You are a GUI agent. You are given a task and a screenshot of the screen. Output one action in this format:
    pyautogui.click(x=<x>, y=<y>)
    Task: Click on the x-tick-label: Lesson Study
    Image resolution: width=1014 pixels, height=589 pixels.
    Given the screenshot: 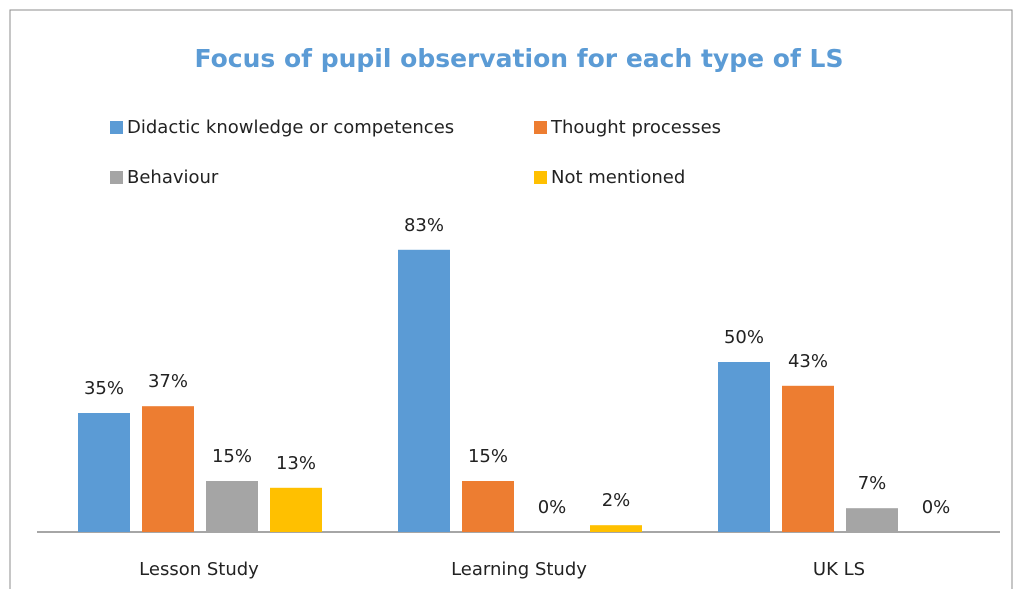 What is the action you would take?
    pyautogui.click(x=199, y=569)
    